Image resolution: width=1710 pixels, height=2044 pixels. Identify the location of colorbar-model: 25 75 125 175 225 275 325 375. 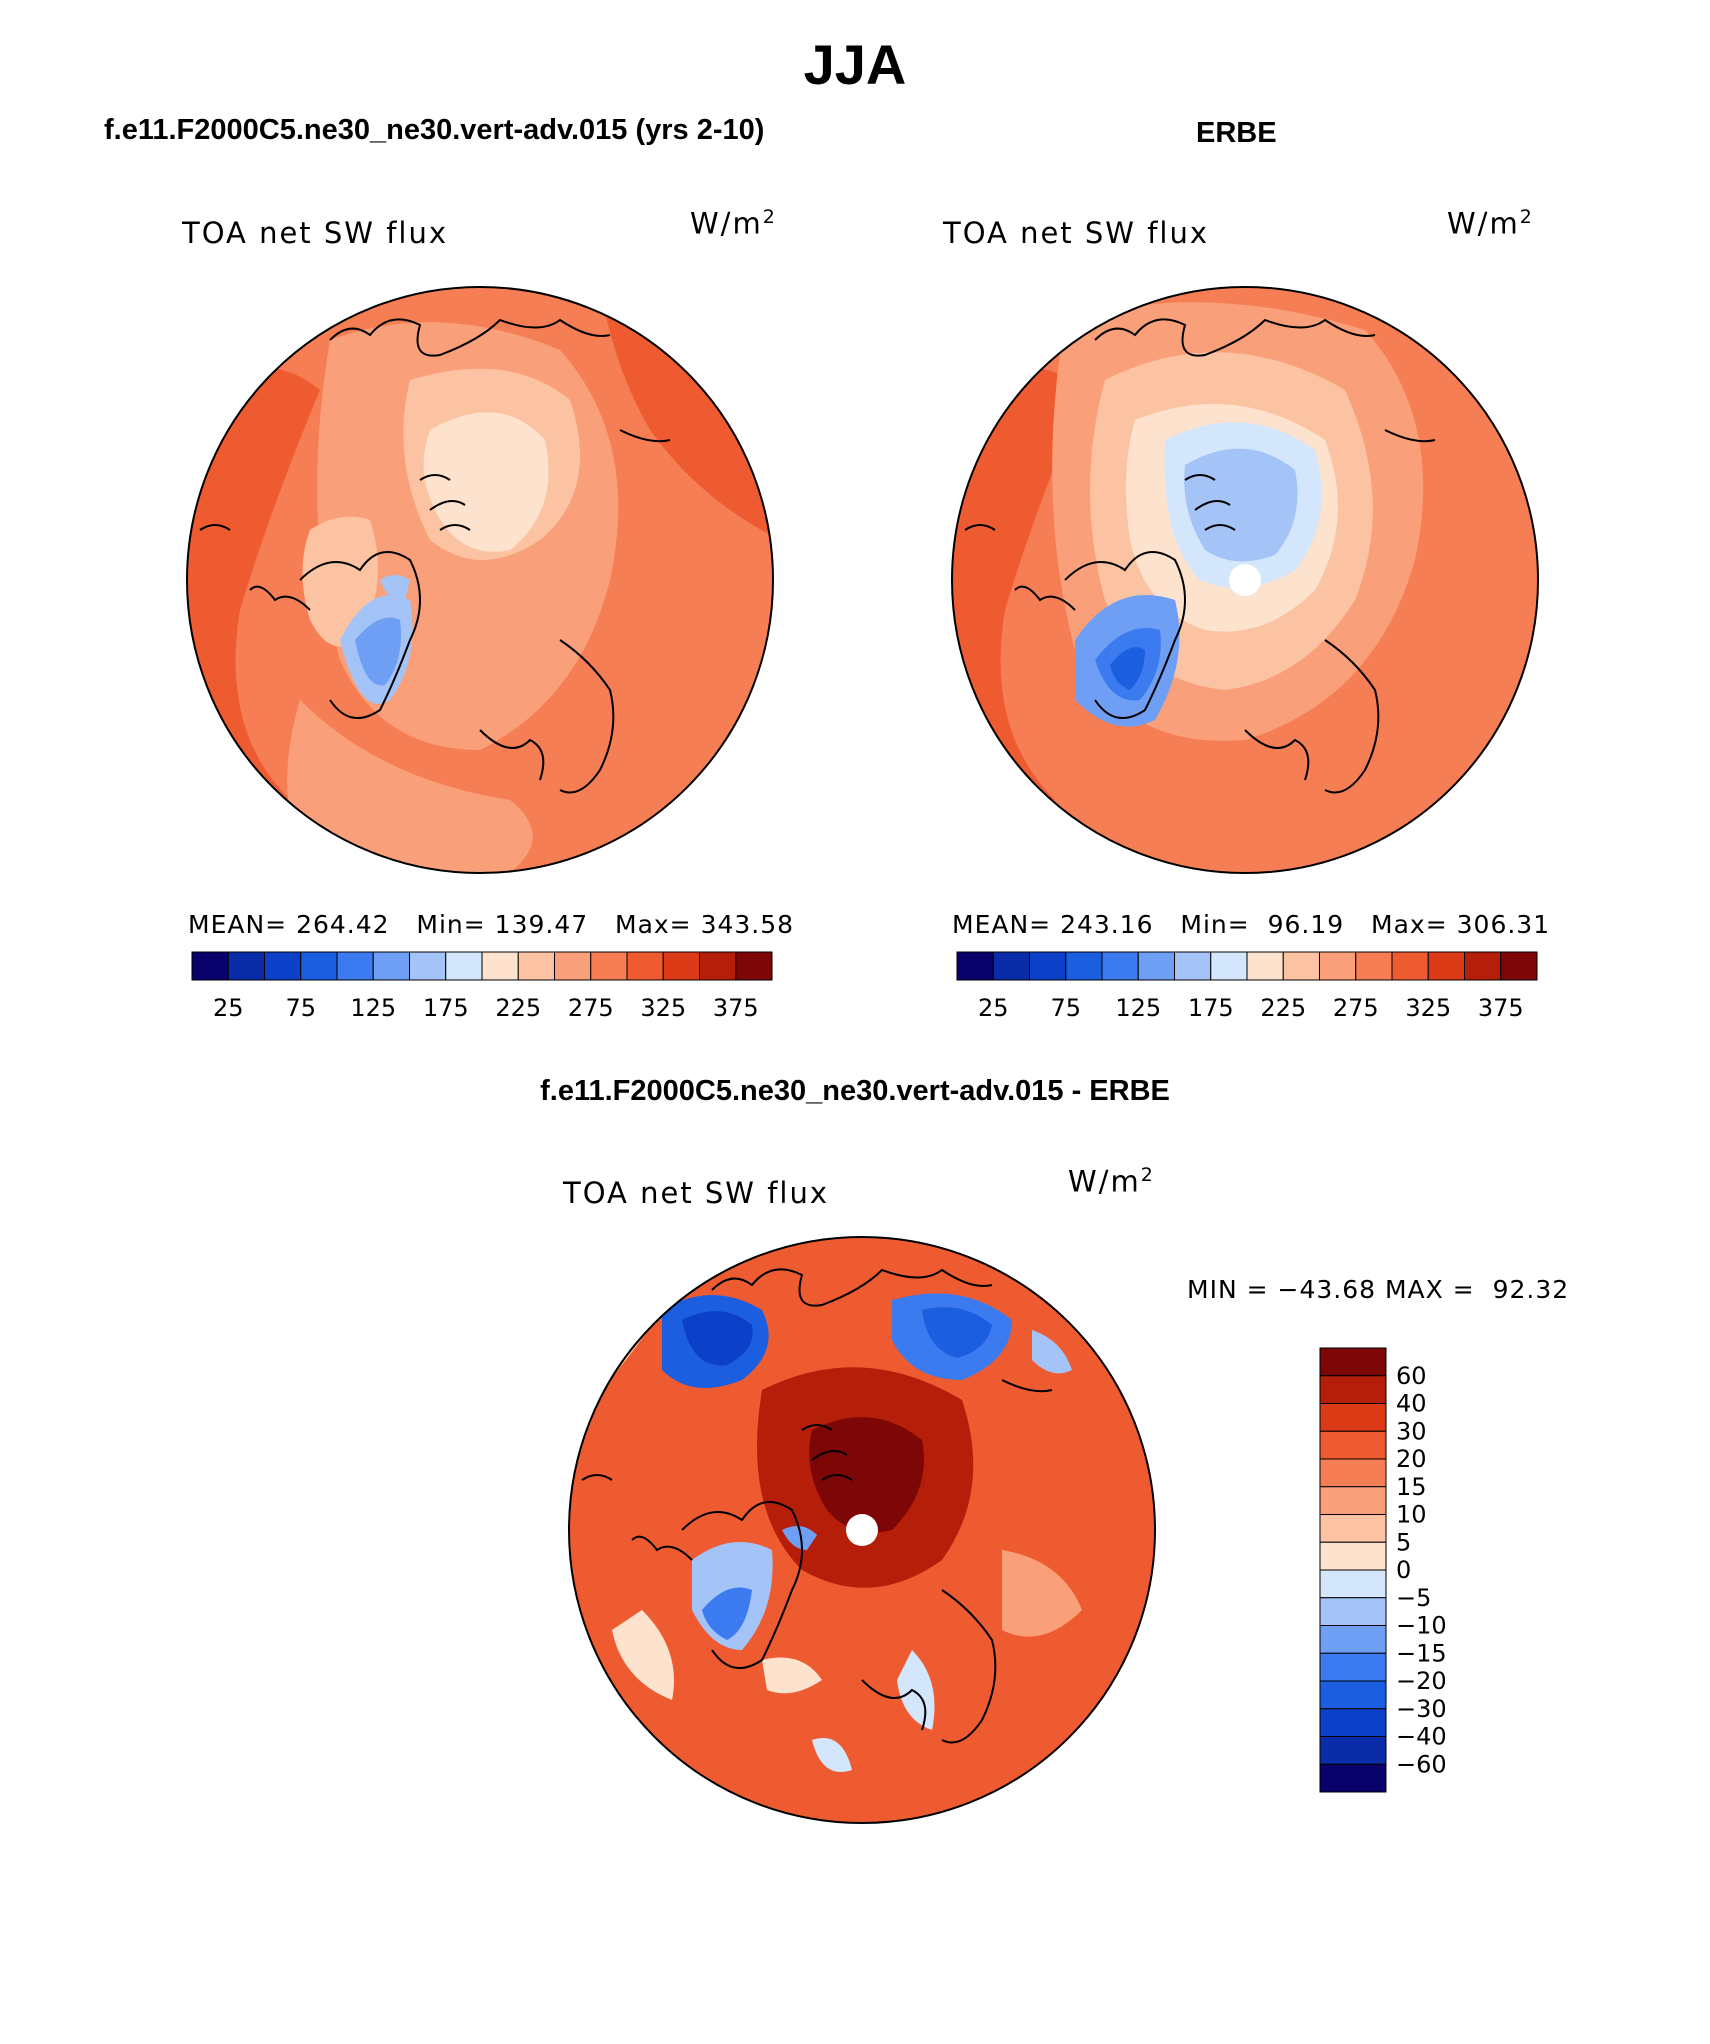
(482, 986).